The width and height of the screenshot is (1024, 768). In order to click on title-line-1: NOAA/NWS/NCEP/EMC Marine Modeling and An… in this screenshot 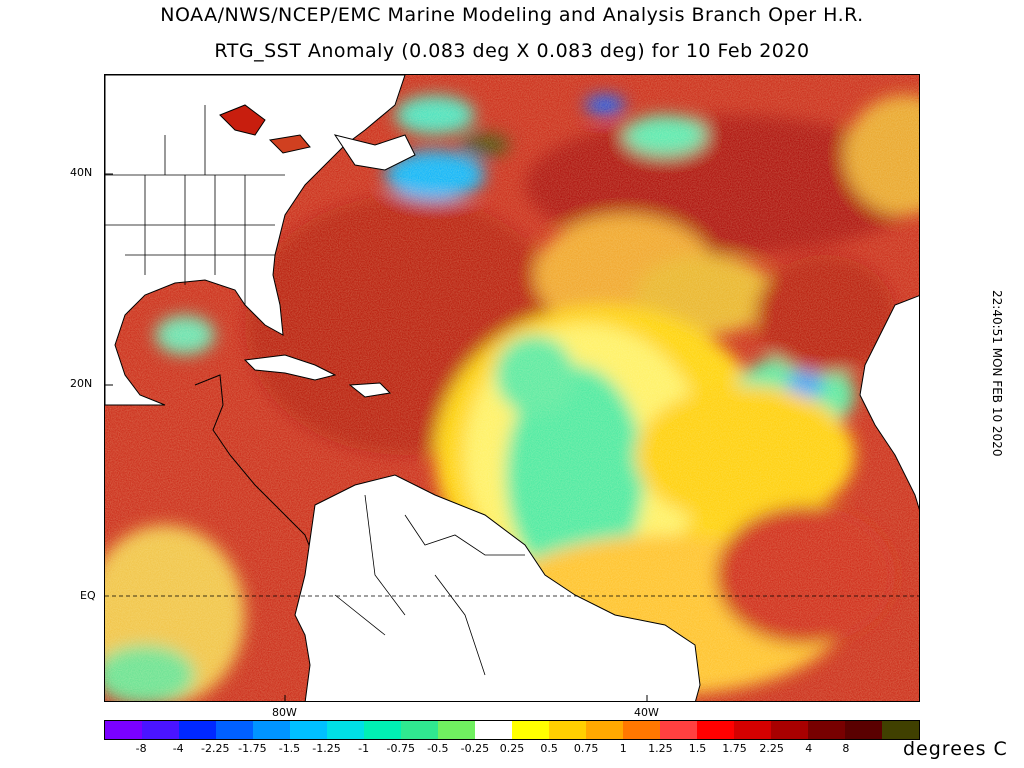, I will do `click(512, 15)`.